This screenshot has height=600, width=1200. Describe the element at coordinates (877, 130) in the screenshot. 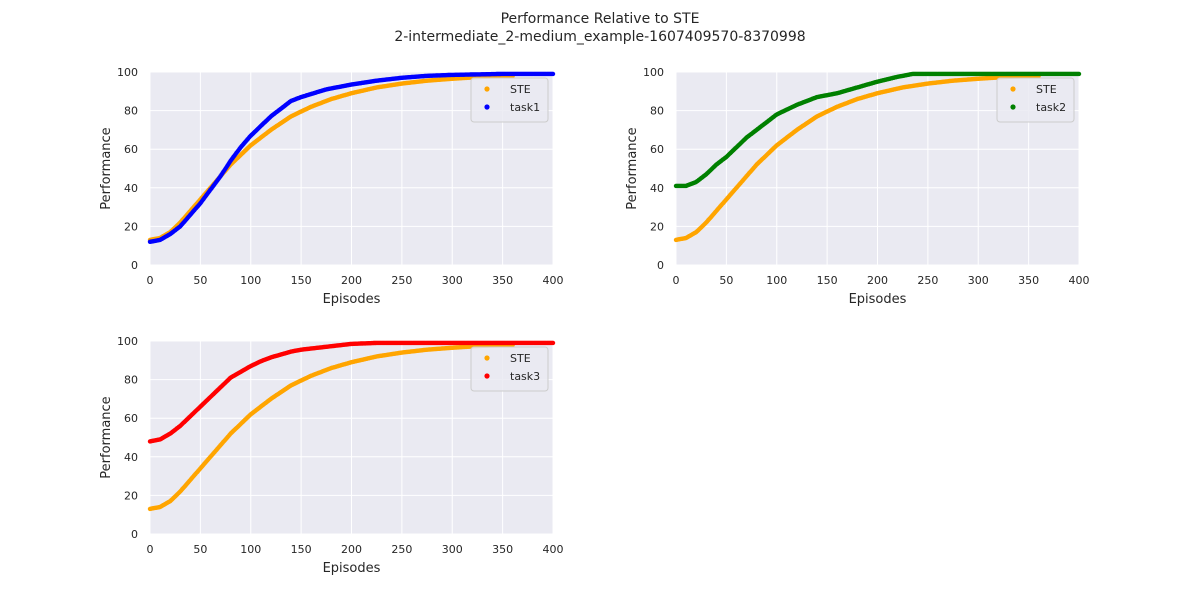

I see `series-task2` at that location.